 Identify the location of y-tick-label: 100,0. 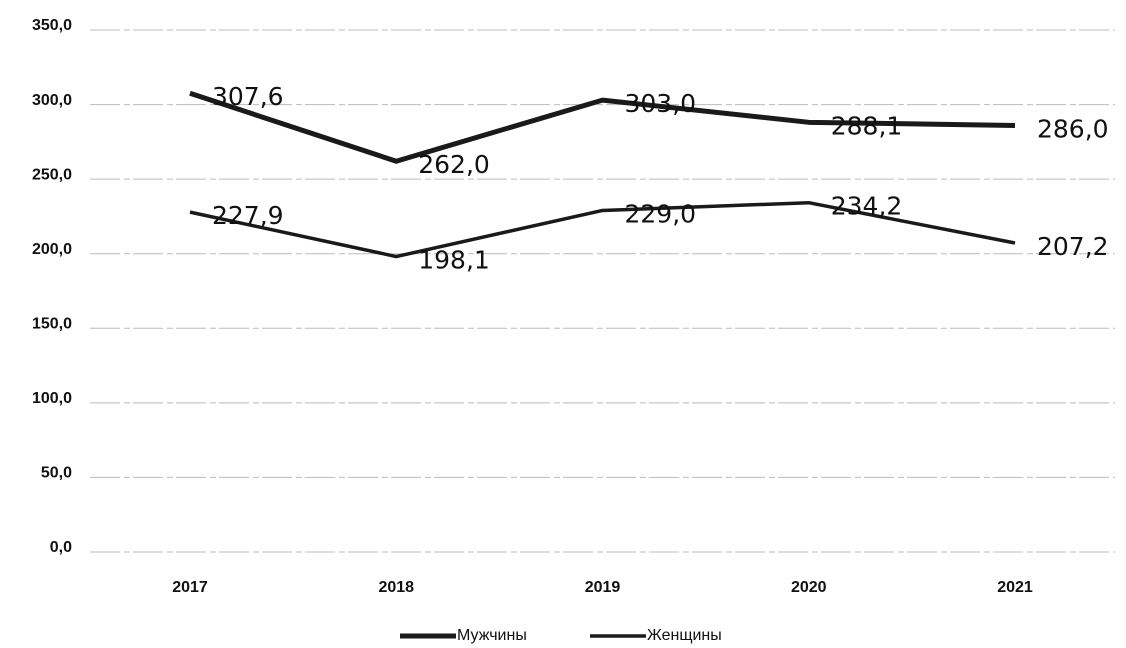
(52, 398).